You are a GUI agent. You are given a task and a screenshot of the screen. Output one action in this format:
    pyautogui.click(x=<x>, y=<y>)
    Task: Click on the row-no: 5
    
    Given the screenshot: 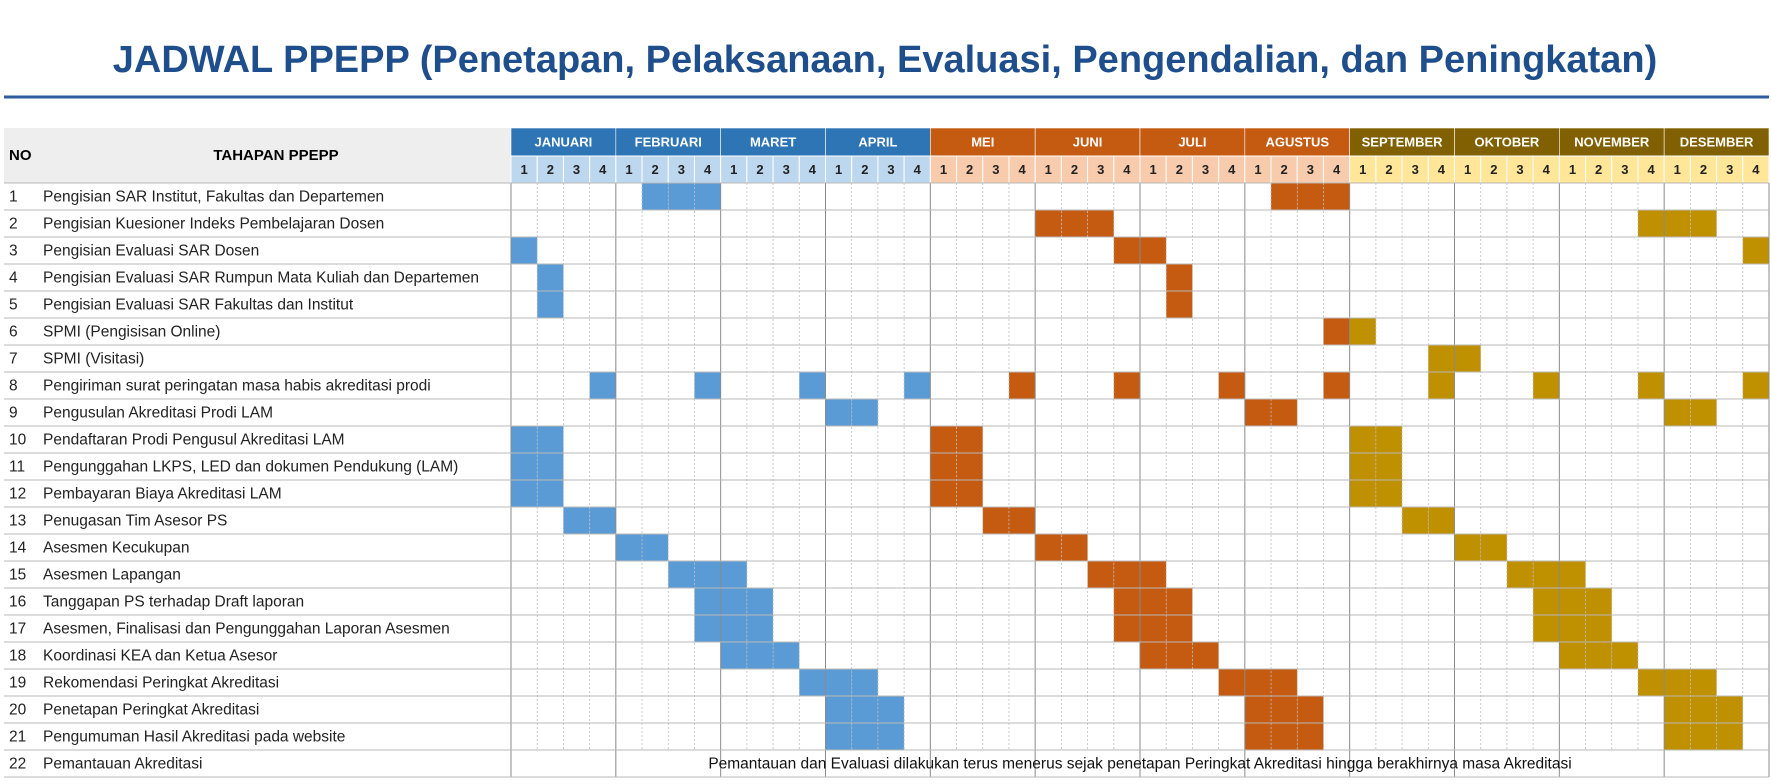 What is the action you would take?
    pyautogui.click(x=13, y=305)
    